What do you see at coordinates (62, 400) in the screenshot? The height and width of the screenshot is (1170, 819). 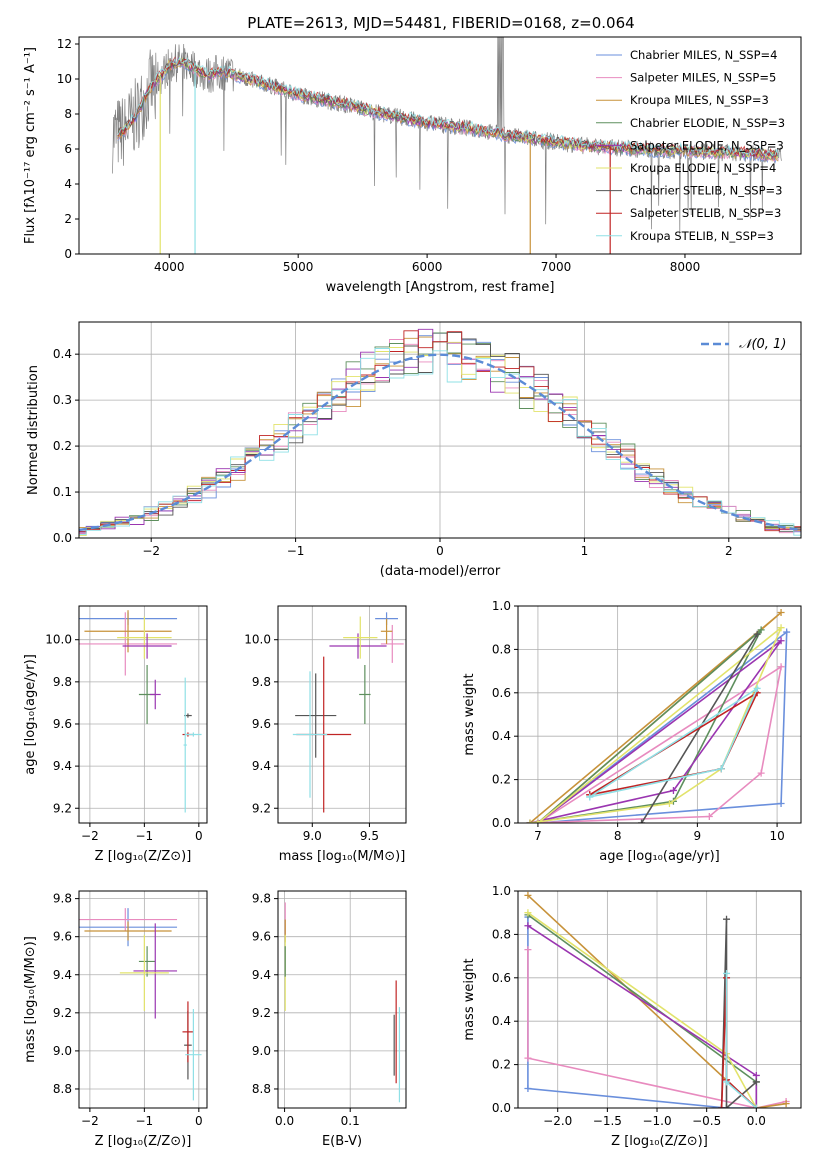 I see `y-tick-label: 0.3` at bounding box center [62, 400].